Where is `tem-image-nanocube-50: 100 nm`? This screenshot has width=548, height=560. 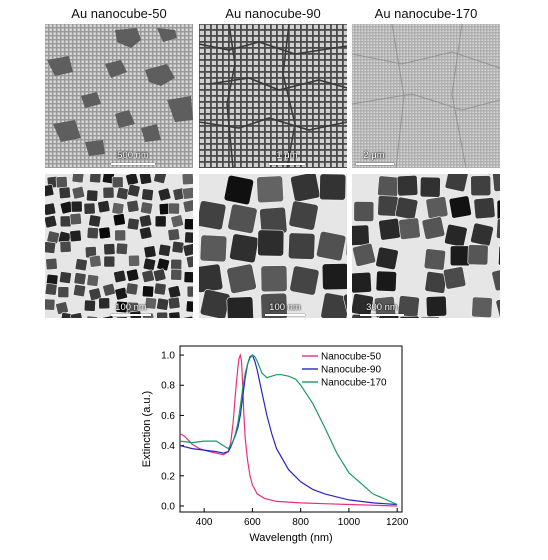 tem-image-nanocube-50: 100 nm is located at coordinates (119, 246).